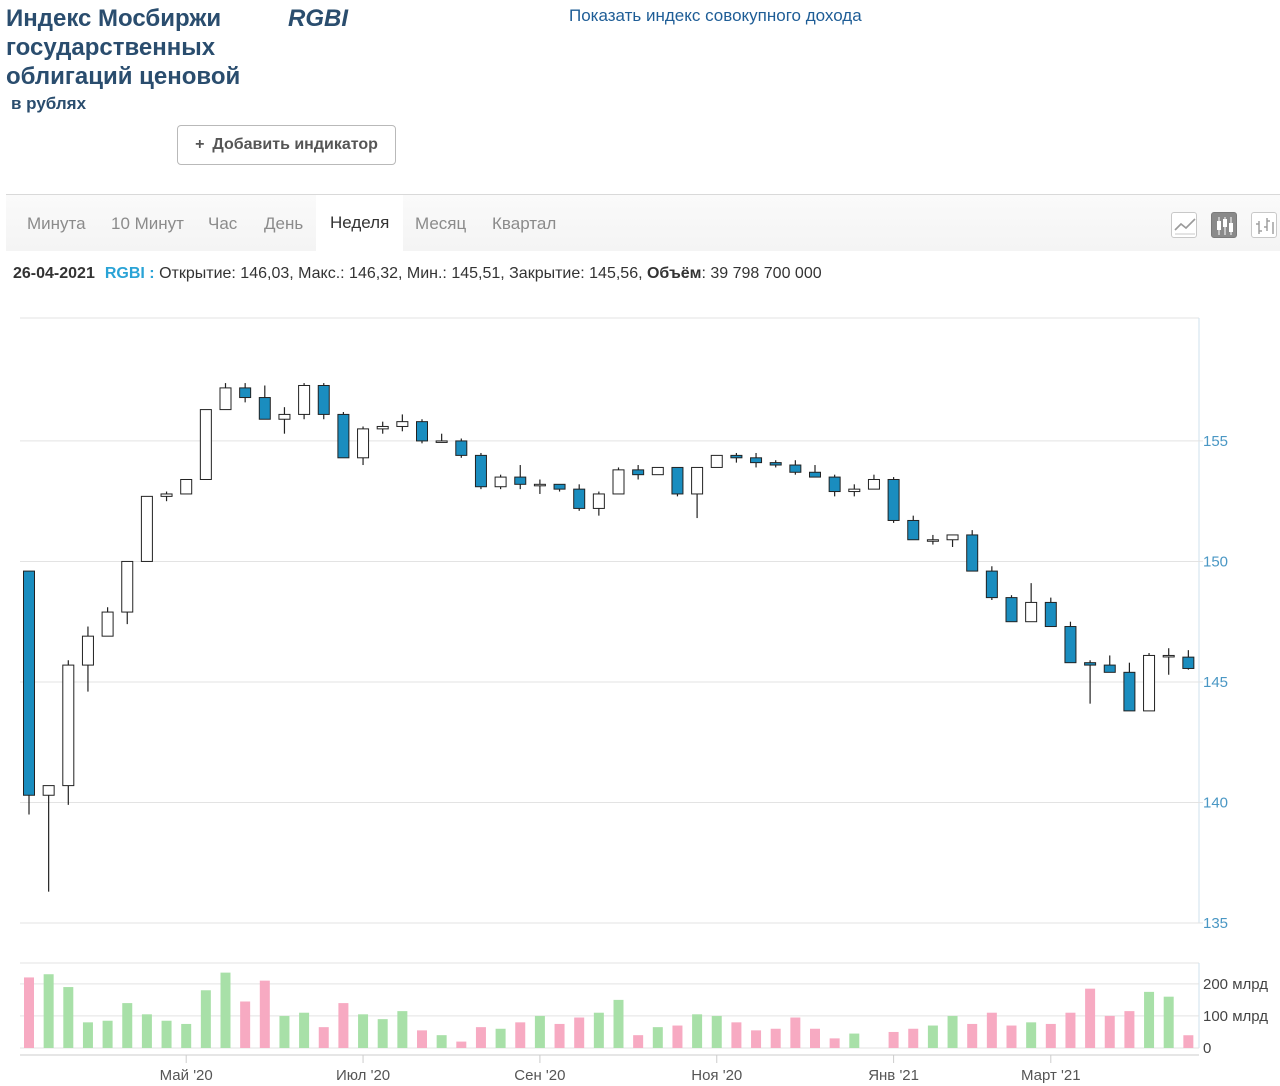 The image size is (1280, 1086). What do you see at coordinates (761, 273) in the screenshot?
I see `info-volume-value: : 39 798 700 000` at bounding box center [761, 273].